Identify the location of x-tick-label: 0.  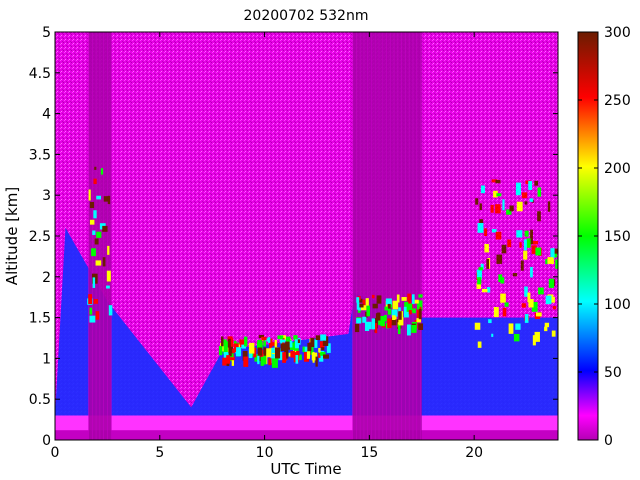
(55, 453).